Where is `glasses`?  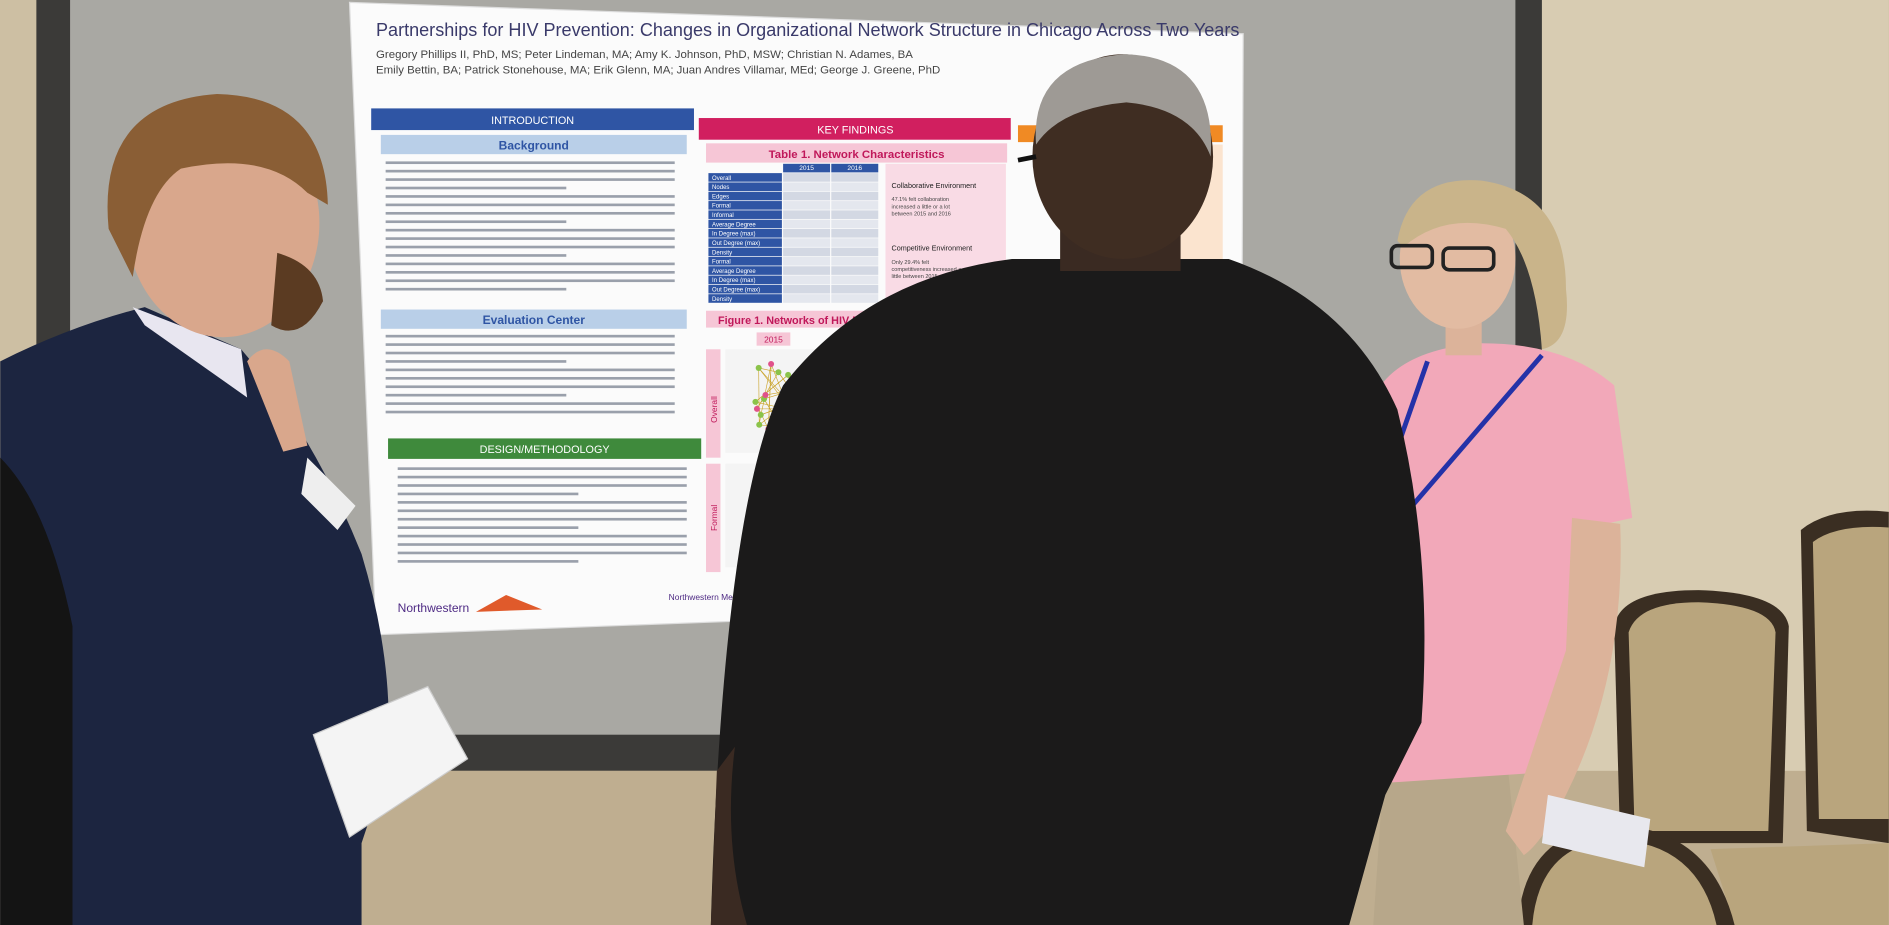 glasses is located at coordinates (1027, 158).